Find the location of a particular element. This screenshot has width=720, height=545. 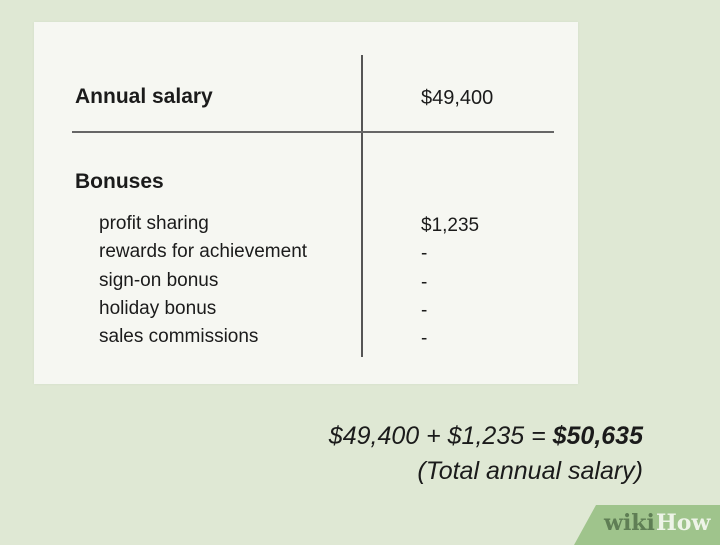

wikihow-logo: wiki How is located at coordinates (647, 525).